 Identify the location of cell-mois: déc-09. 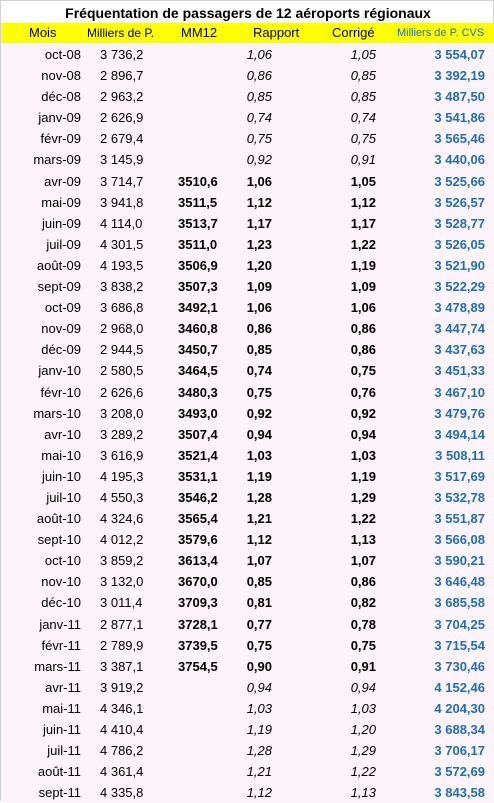
(61, 350).